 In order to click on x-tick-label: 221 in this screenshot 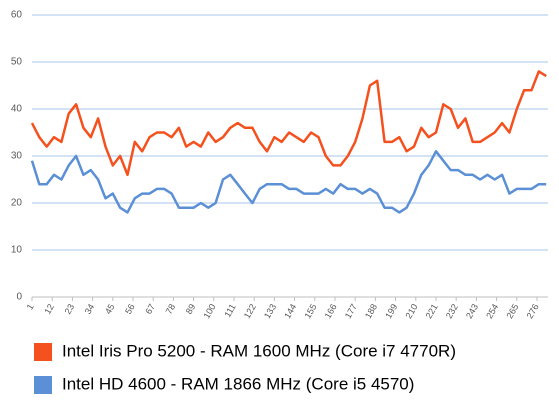, I will do `click(432, 311)`.